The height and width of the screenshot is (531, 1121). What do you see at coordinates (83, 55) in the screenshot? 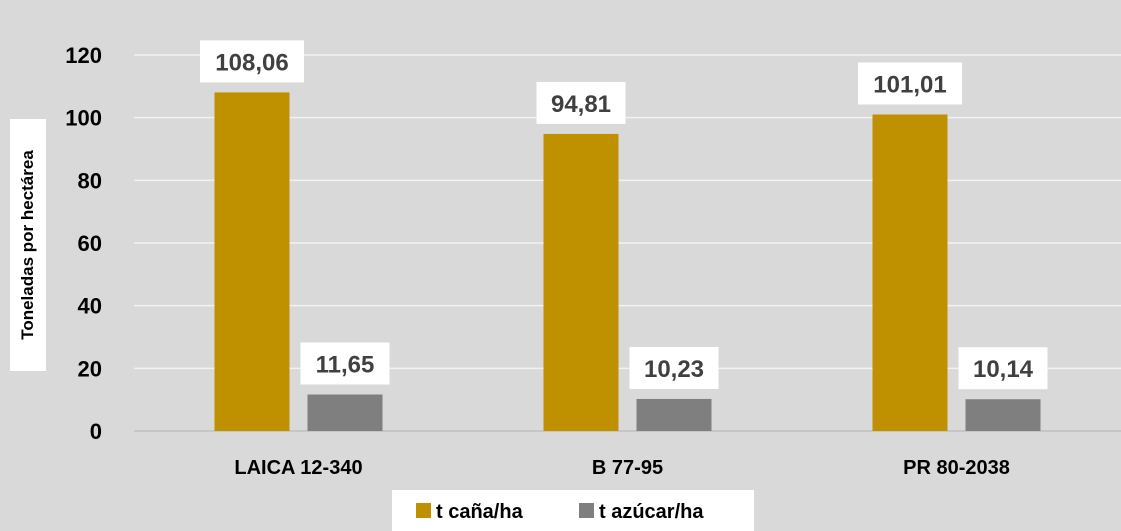
I see `y-tick-label: 120` at bounding box center [83, 55].